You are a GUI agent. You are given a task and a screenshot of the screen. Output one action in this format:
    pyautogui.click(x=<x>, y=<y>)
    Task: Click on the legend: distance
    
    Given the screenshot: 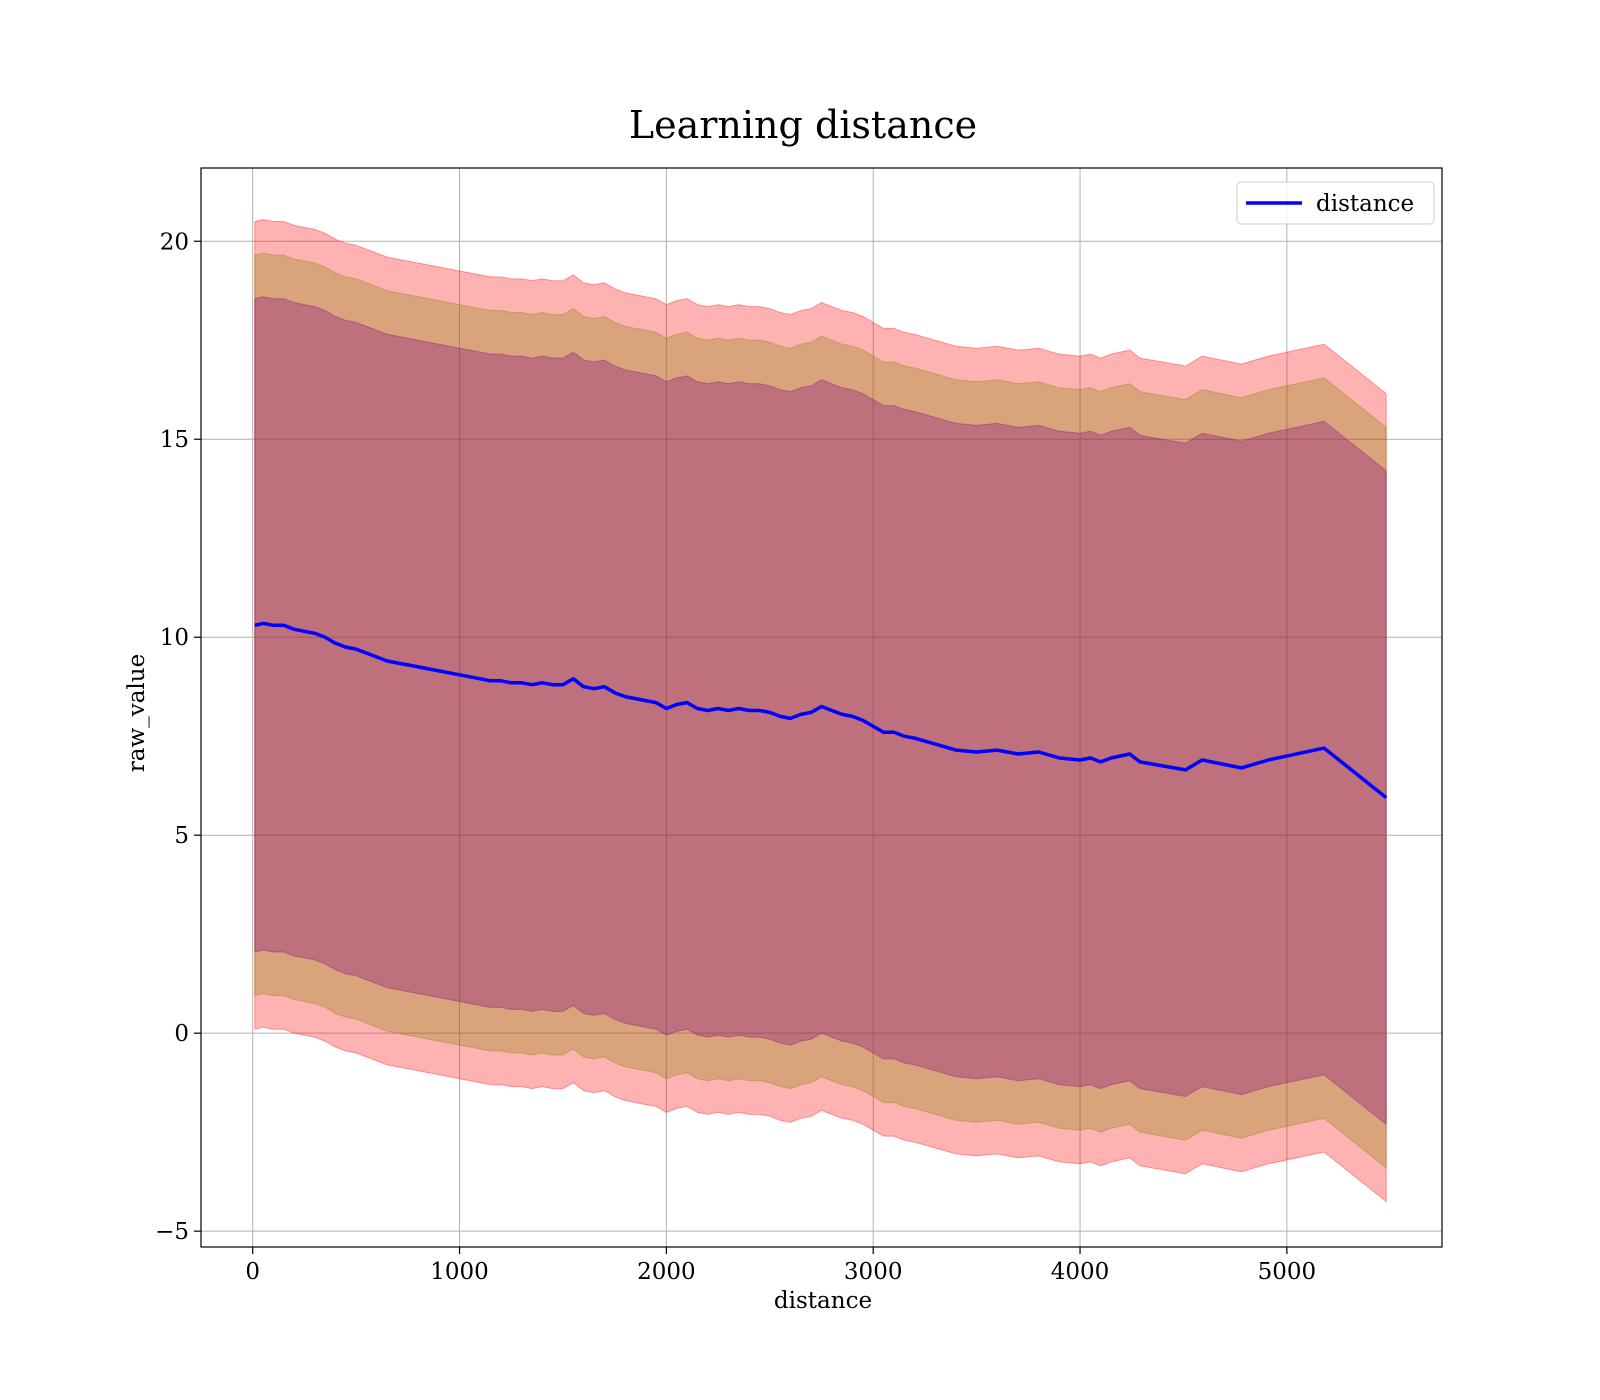 What is the action you would take?
    pyautogui.click(x=1335, y=203)
    